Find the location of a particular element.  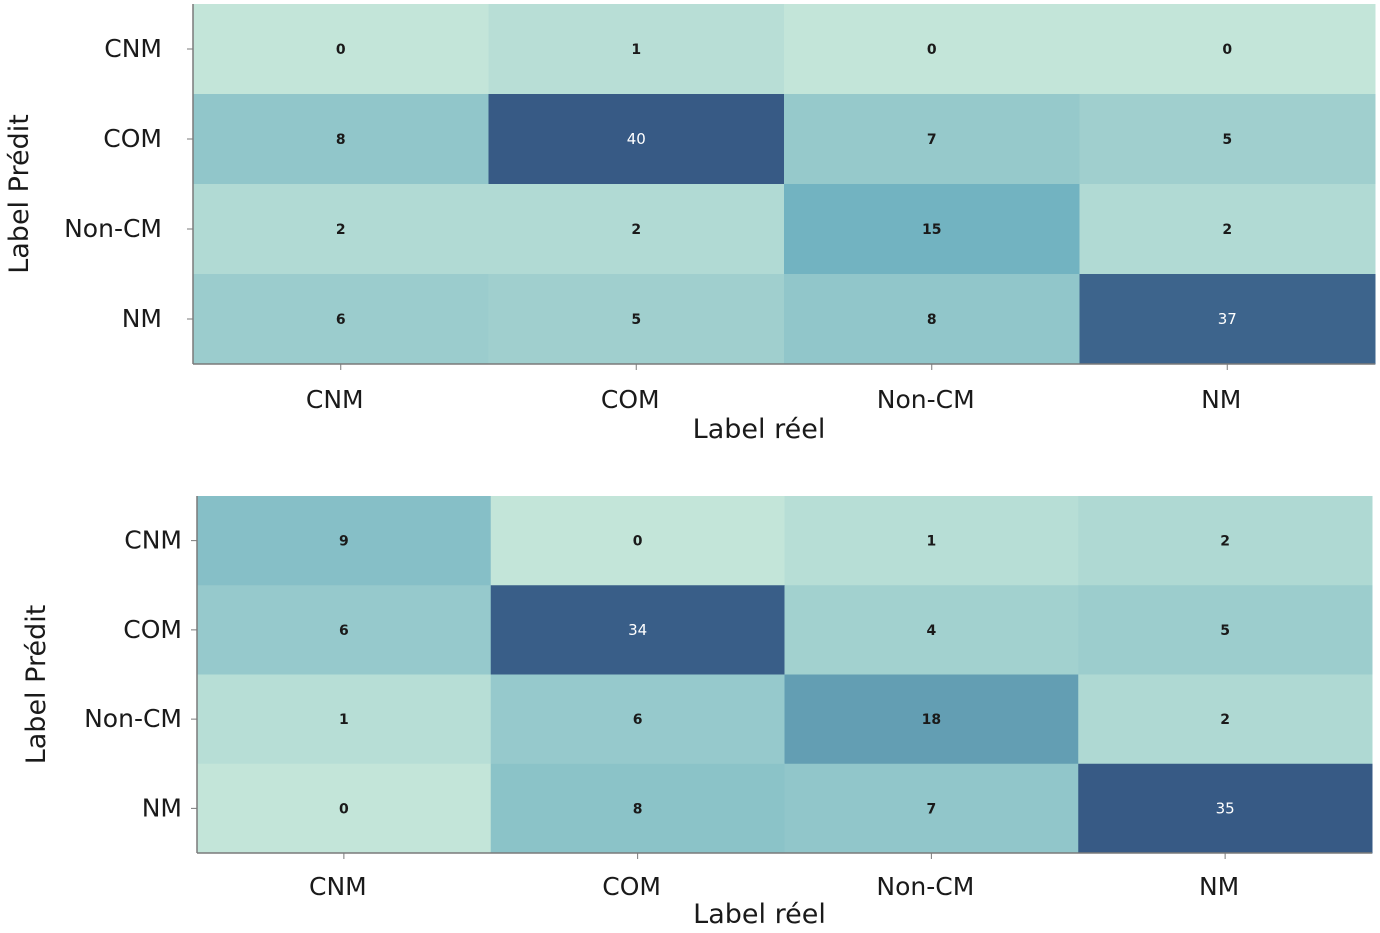

cell-value-label: 15 is located at coordinates (931, 230).